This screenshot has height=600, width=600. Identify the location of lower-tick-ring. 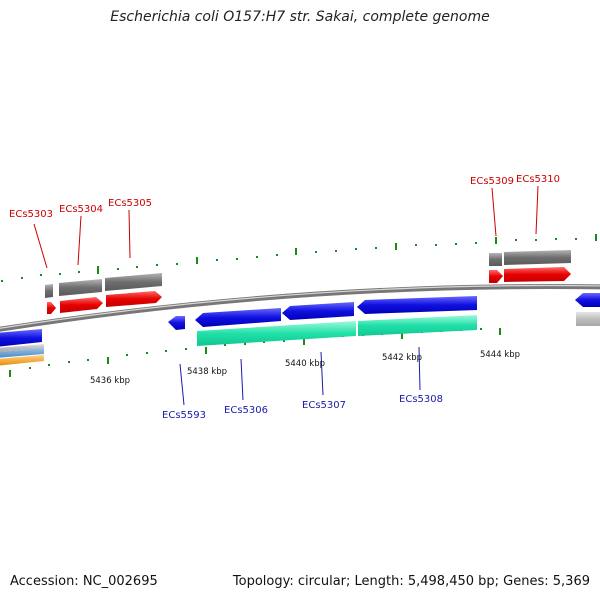
(255, 352).